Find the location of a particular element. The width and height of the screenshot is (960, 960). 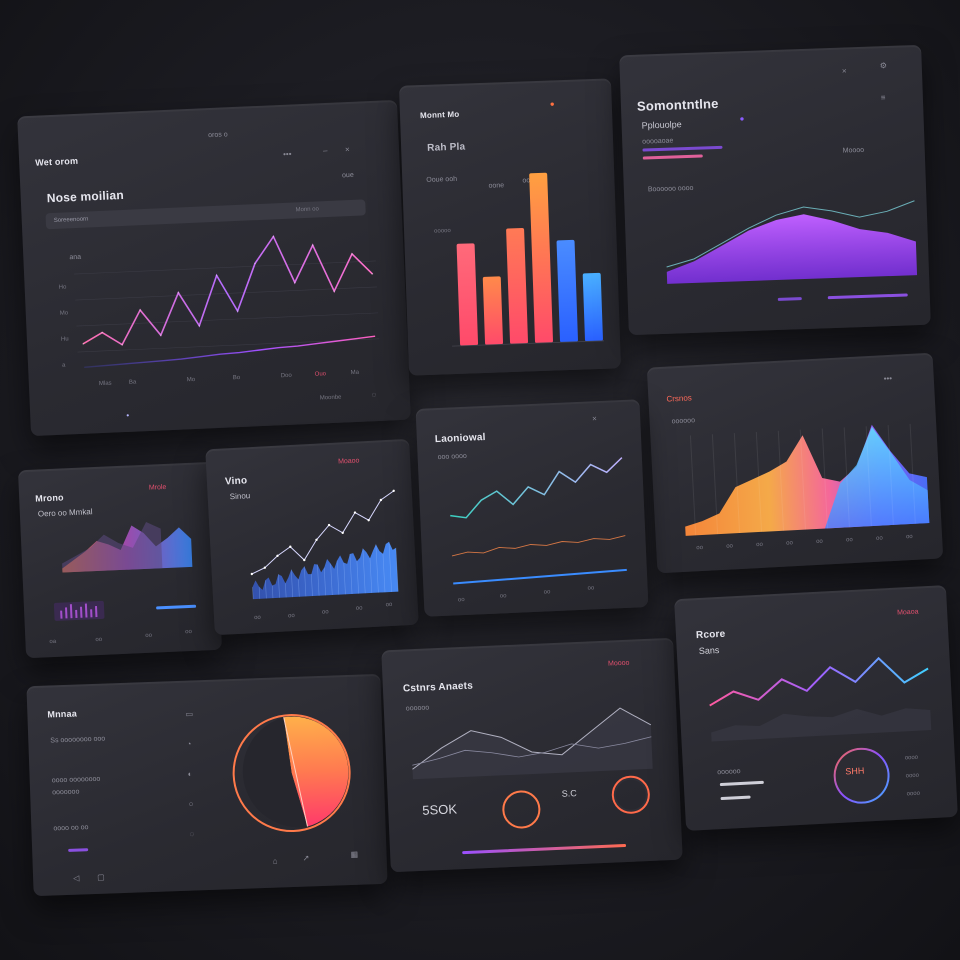

refresh-icon: ◌ is located at coordinates (374, 395).